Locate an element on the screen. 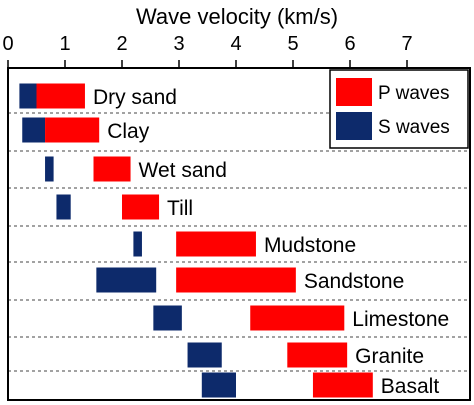 The height and width of the screenshot is (405, 474). x-tick-label: 6 is located at coordinates (349, 44).